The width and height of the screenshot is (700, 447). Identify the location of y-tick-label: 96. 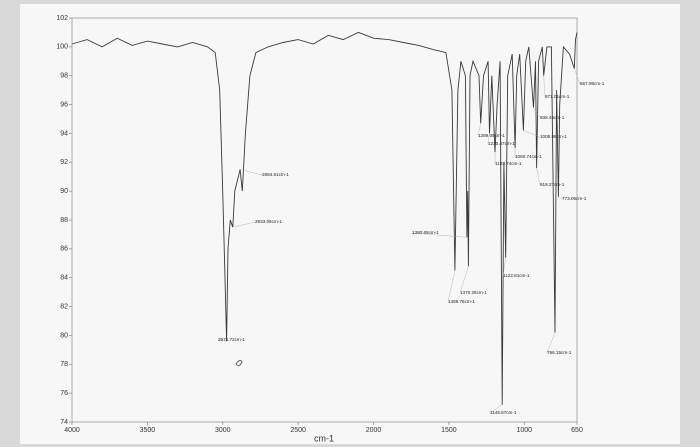
(64, 104).